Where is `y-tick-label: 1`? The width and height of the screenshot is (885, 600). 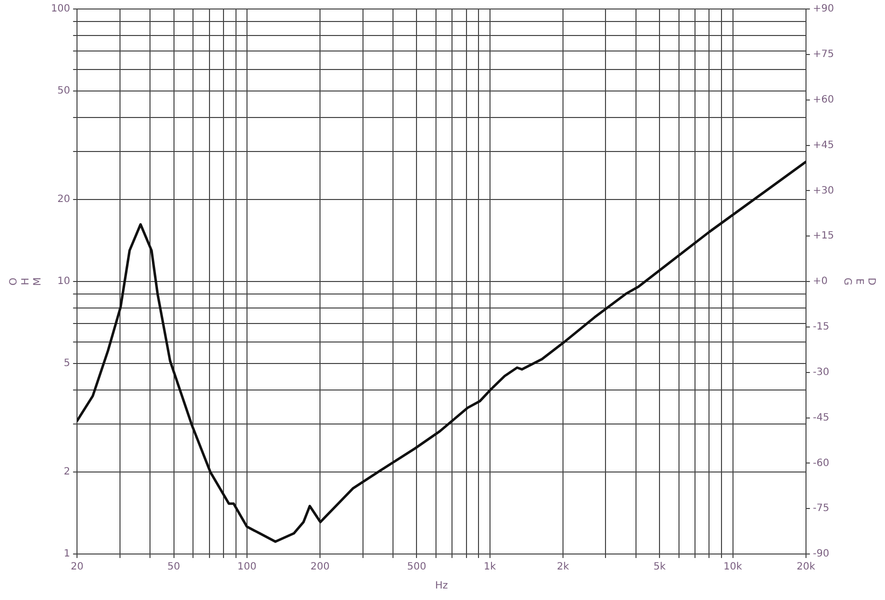 y-tick-label: 1 is located at coordinates (67, 554).